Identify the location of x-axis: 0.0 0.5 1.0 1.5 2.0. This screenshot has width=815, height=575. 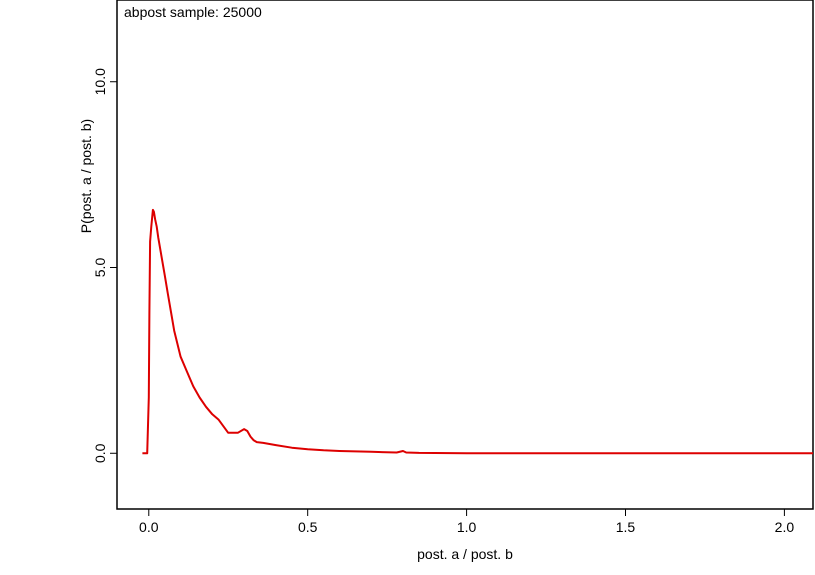
(466, 522).